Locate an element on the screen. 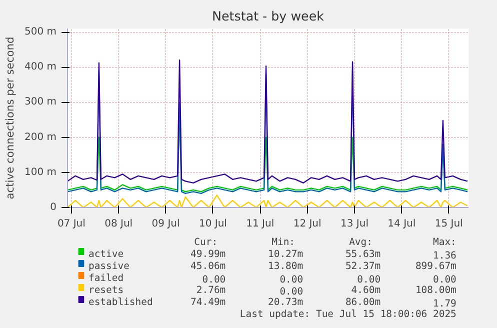 The height and width of the screenshot is (328, 497). text: 0.00 0.00 0.00 0.00 is located at coordinates (329, 280).